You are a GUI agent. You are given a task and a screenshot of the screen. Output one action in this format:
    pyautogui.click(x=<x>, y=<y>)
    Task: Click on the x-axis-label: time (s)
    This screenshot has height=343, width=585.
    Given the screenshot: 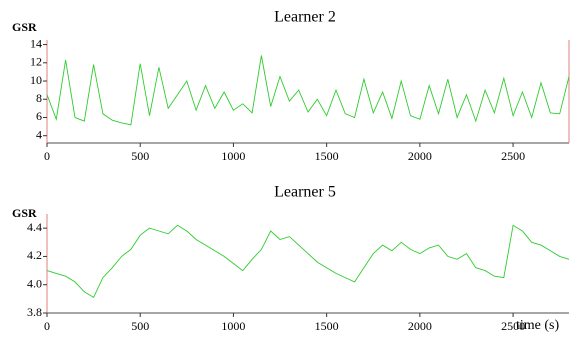 What is the action you would take?
    pyautogui.click(x=537, y=325)
    